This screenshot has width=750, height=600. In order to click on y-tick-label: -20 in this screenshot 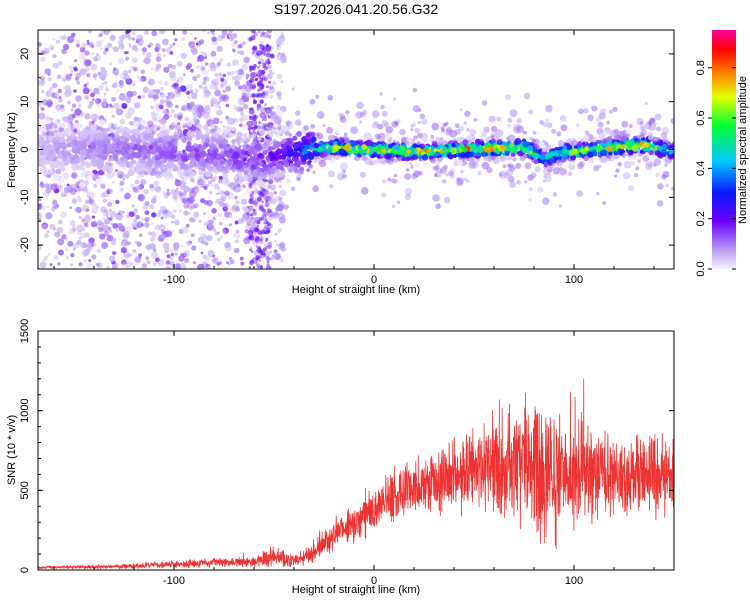, I will do `click(25, 245)`.